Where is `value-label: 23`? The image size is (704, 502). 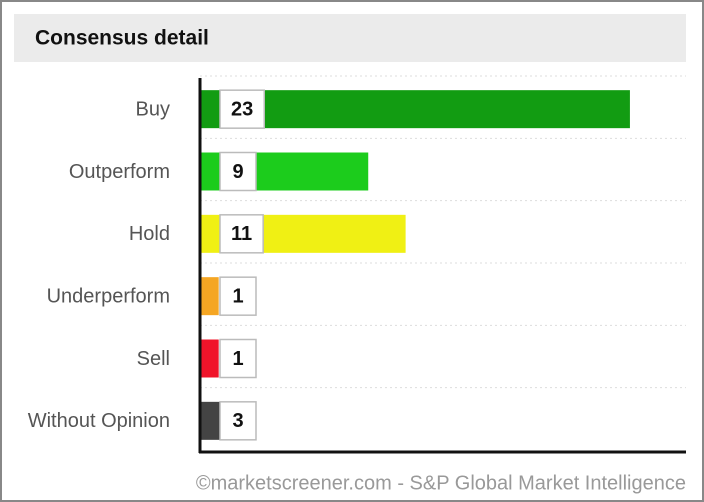
value-label: 23 is located at coordinates (242, 109).